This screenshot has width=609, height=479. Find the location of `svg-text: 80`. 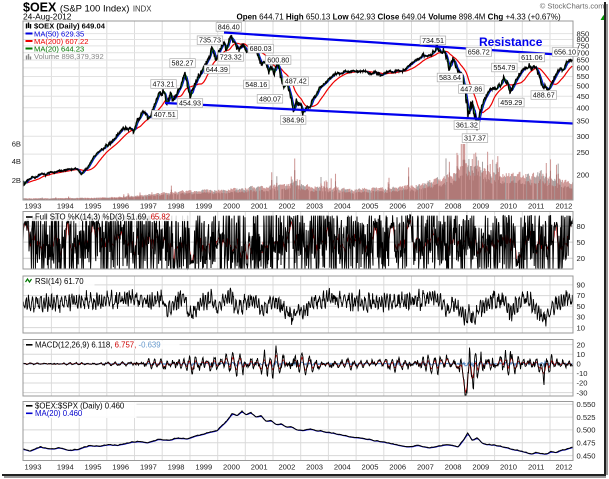

svg-text: 80 is located at coordinates (581, 226).